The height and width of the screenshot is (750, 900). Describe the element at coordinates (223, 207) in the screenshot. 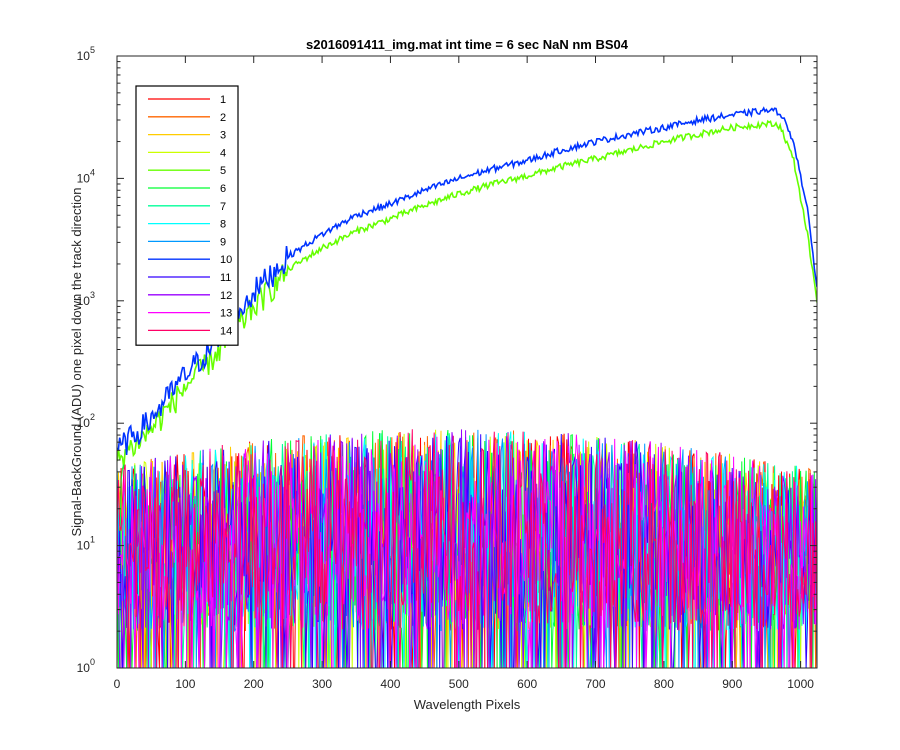

I see `legend-label: 7` at that location.